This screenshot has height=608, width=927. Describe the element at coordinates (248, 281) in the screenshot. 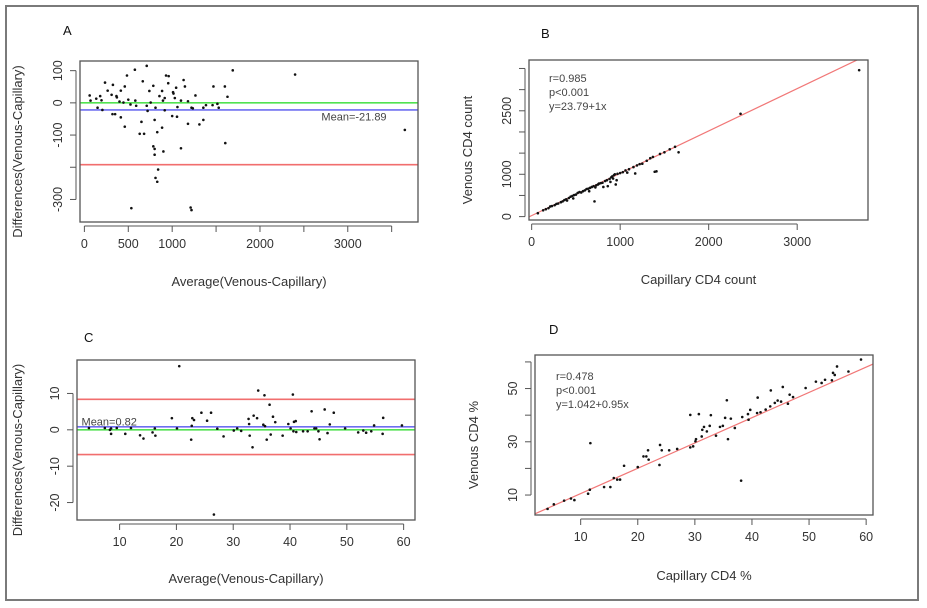

I see `x-axis-title: Average(Venous-Capillary)` at that location.